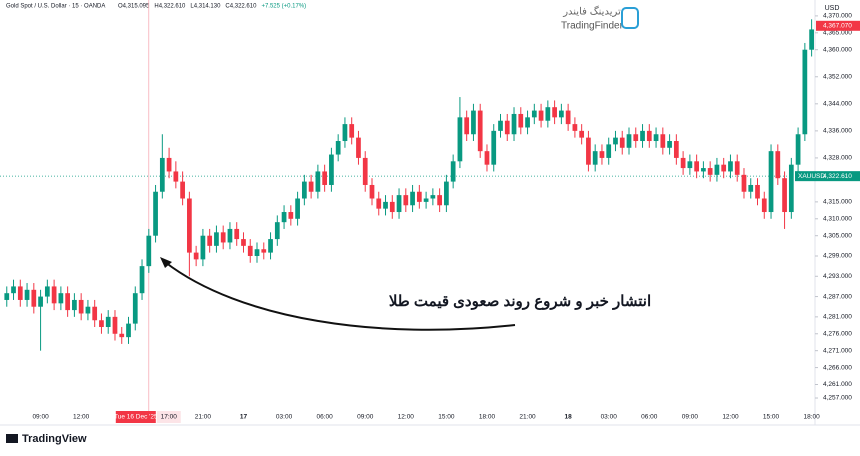 The width and height of the screenshot is (860, 456). I want to click on ohlc-value: O4,315.095, so click(134, 7).